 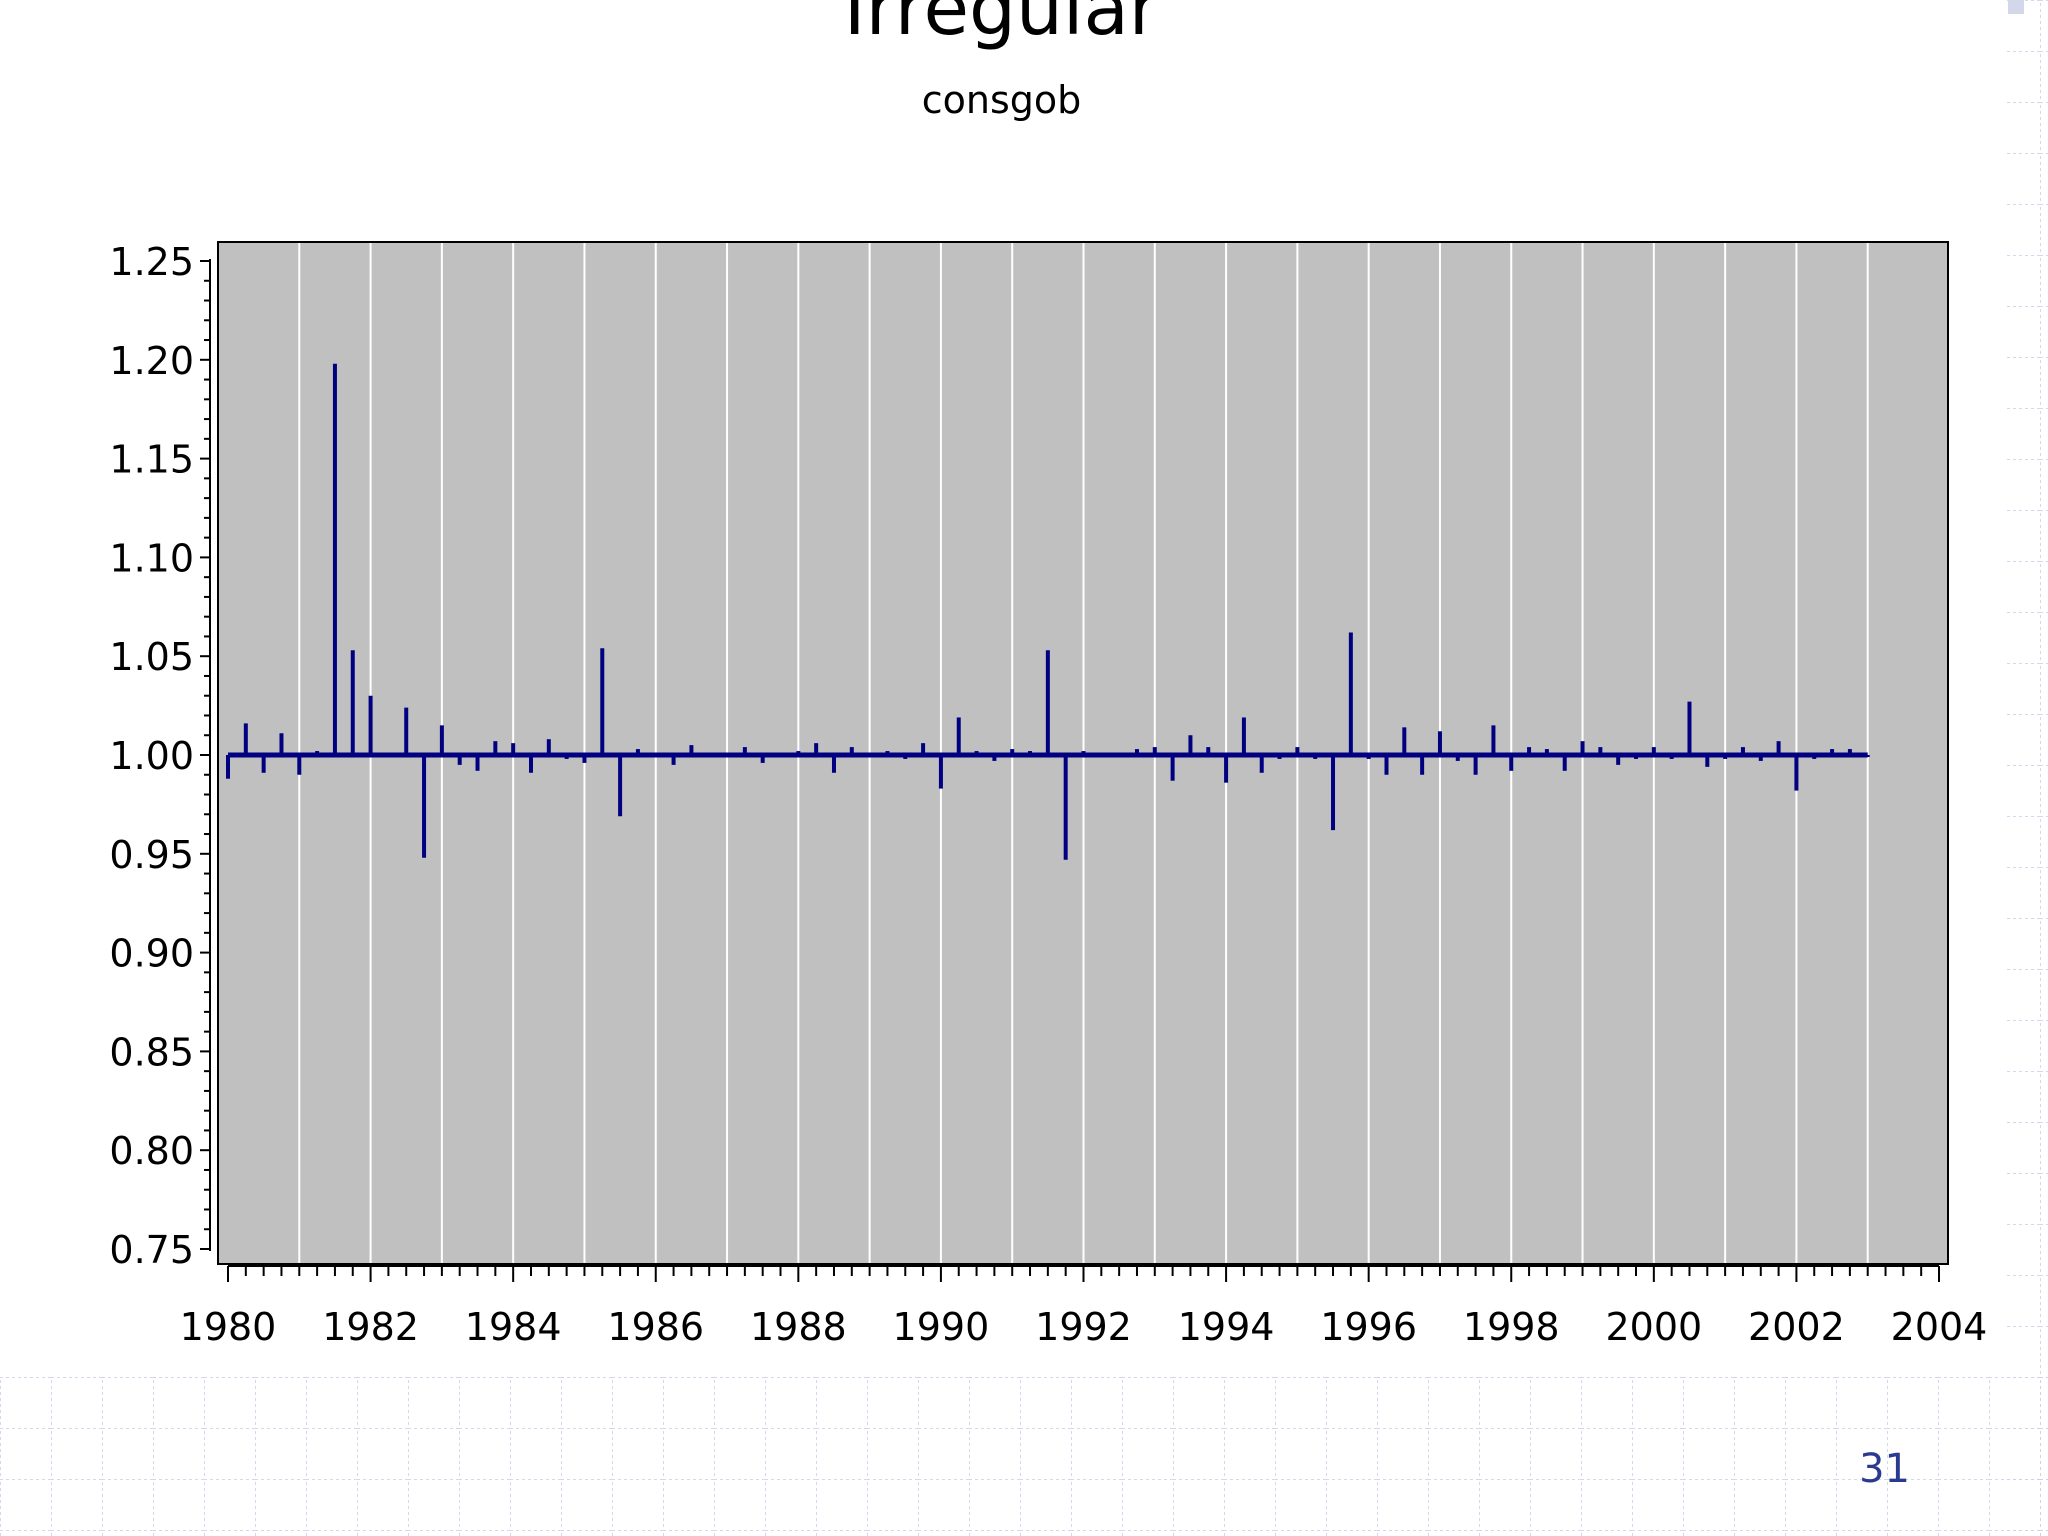 What do you see at coordinates (1083, 1327) in the screenshot?
I see `x-tick-label: 1992` at bounding box center [1083, 1327].